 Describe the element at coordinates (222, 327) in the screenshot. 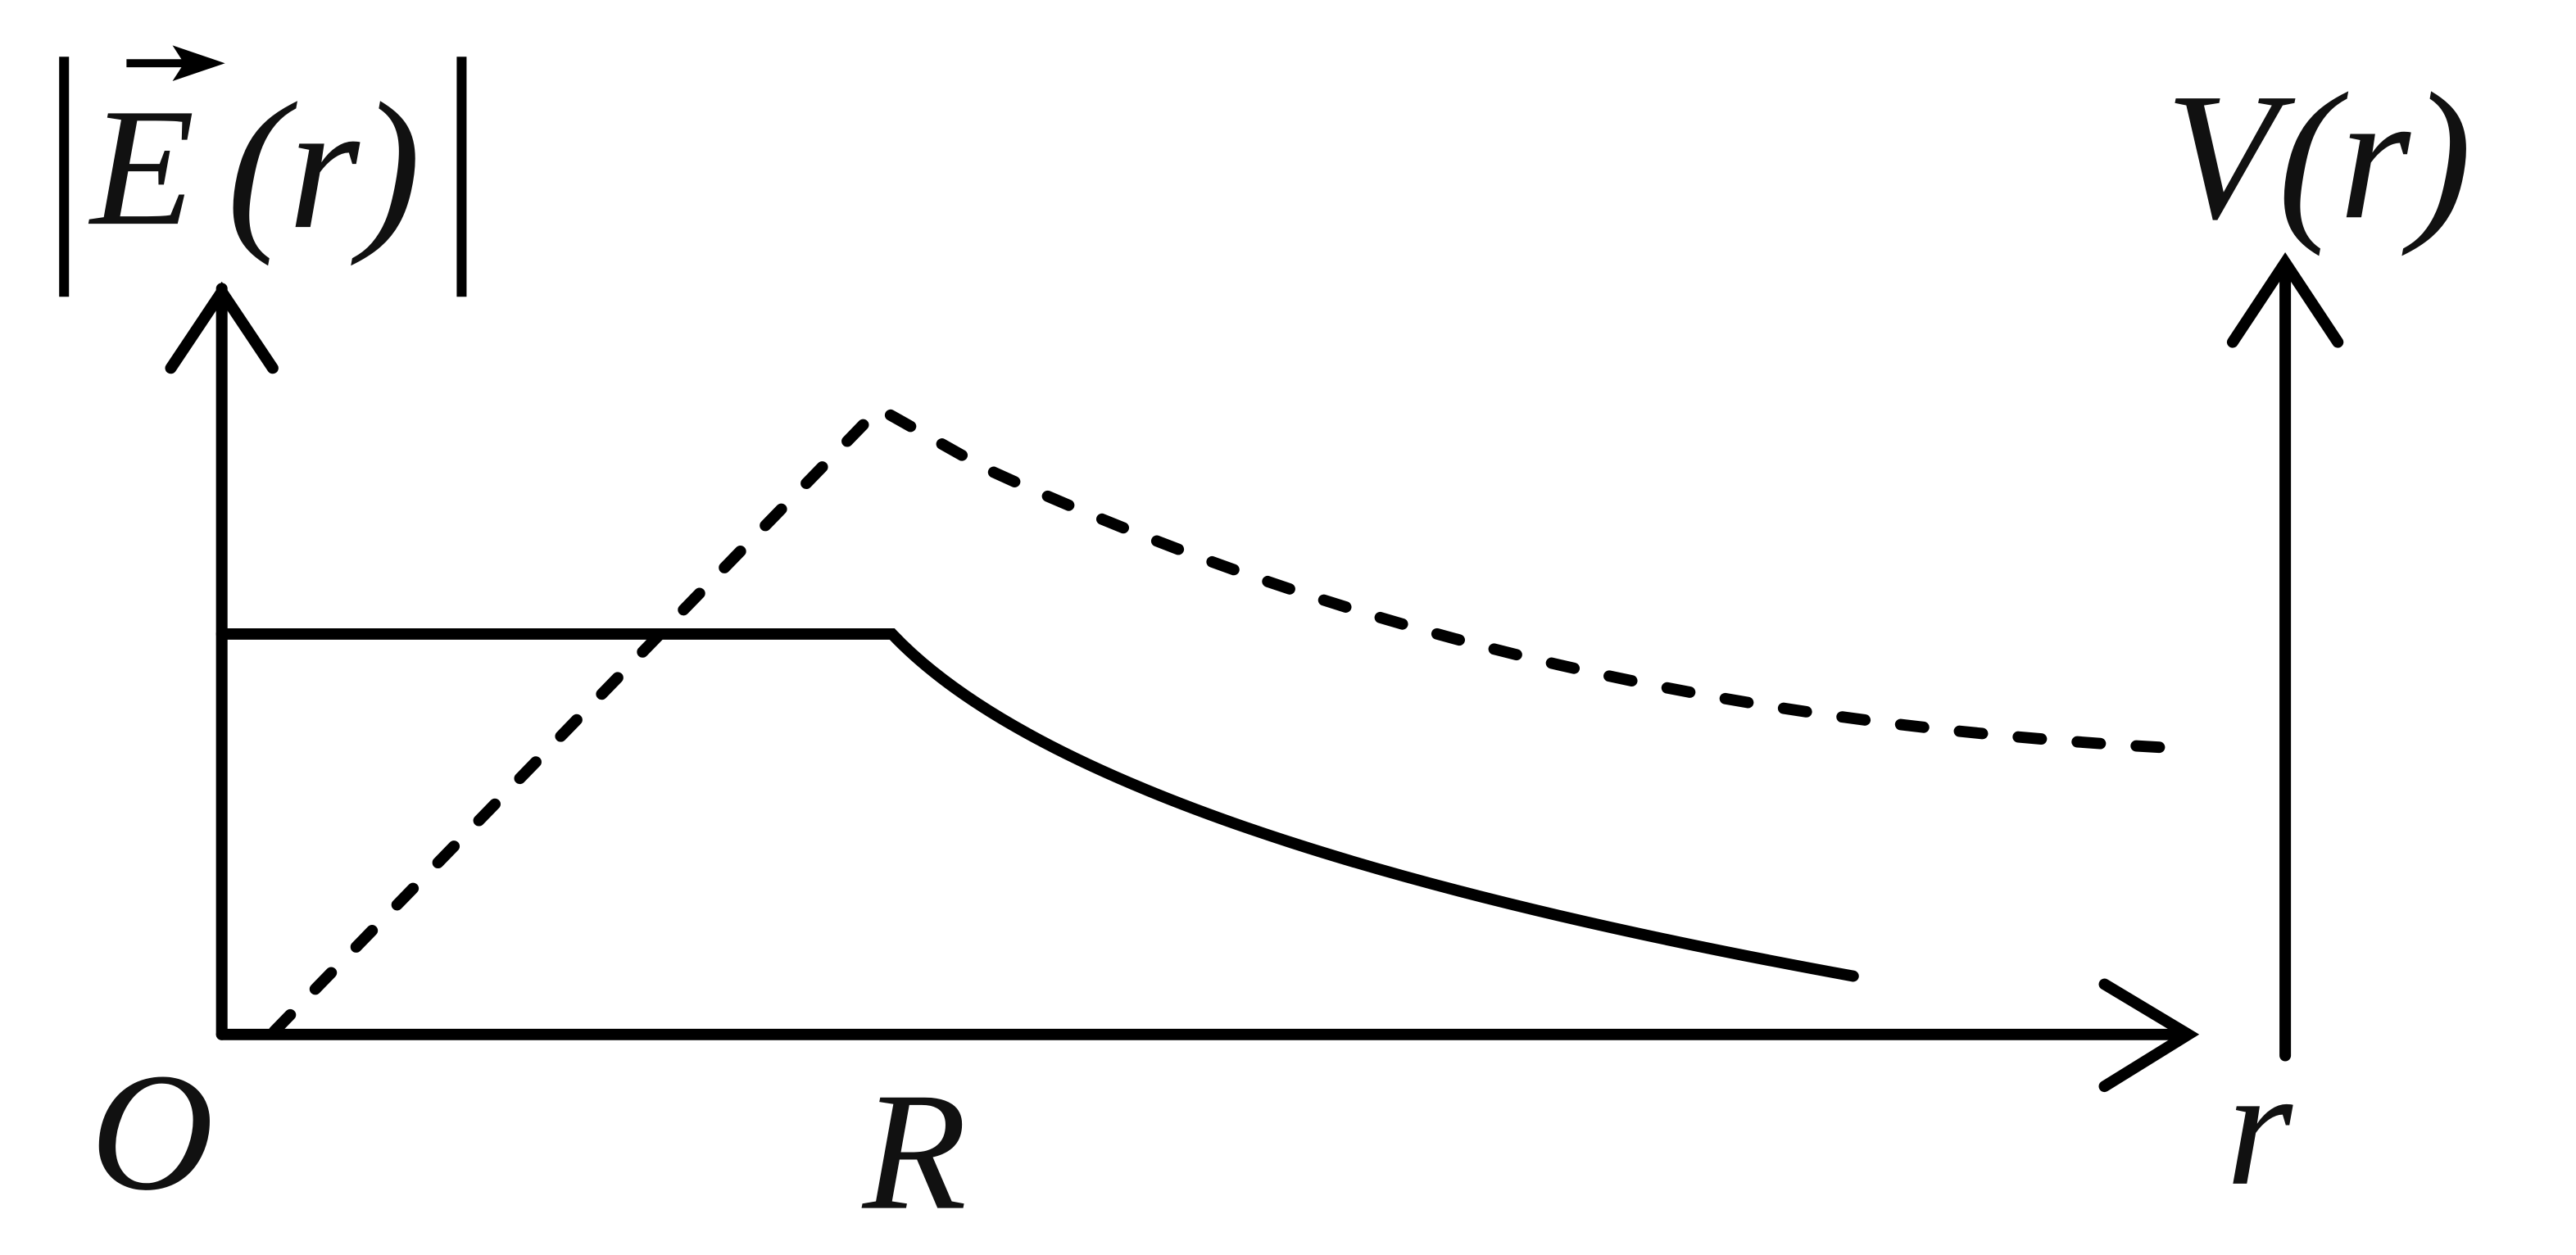

I see `e-axis-arrow` at that location.